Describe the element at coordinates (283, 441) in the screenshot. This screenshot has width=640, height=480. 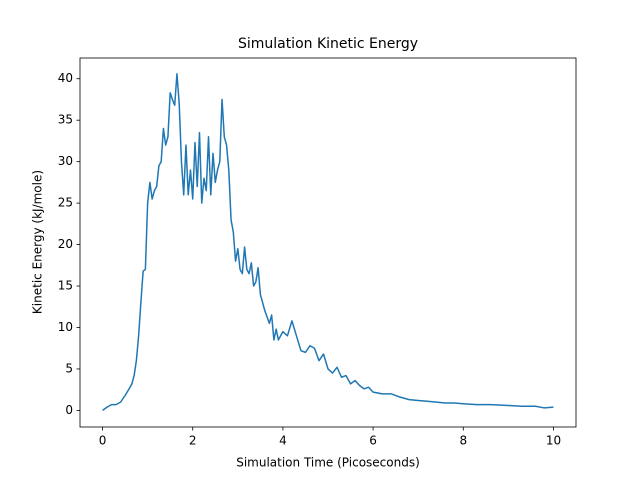
I see `x-tick-label: 4` at that location.